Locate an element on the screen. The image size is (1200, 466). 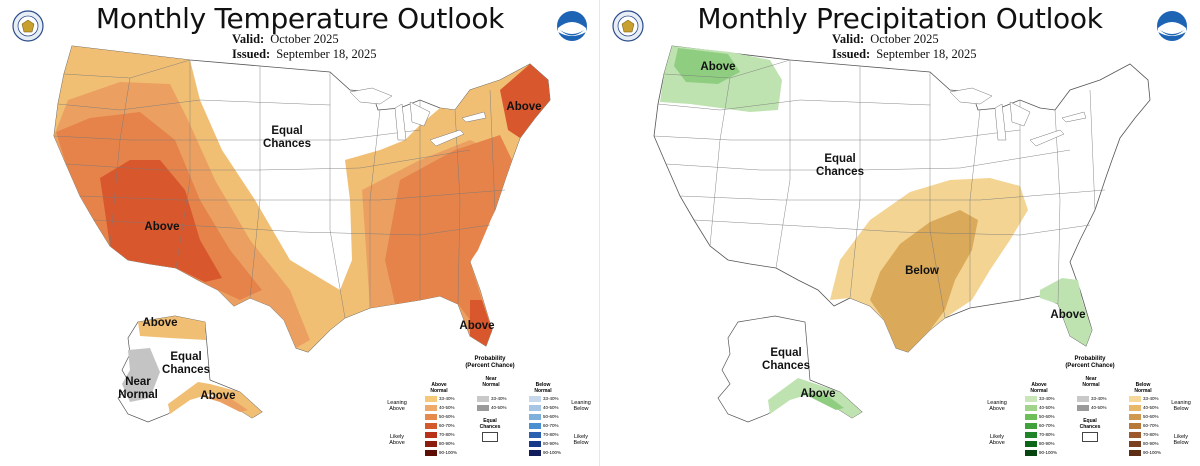
legend-range-below-4: 70-80% is located at coordinates (551, 434).